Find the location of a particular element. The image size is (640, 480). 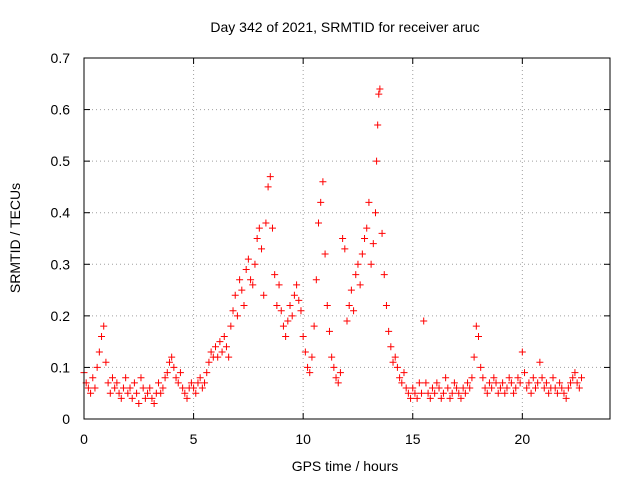

x-tick-label: 10 is located at coordinates (303, 439).